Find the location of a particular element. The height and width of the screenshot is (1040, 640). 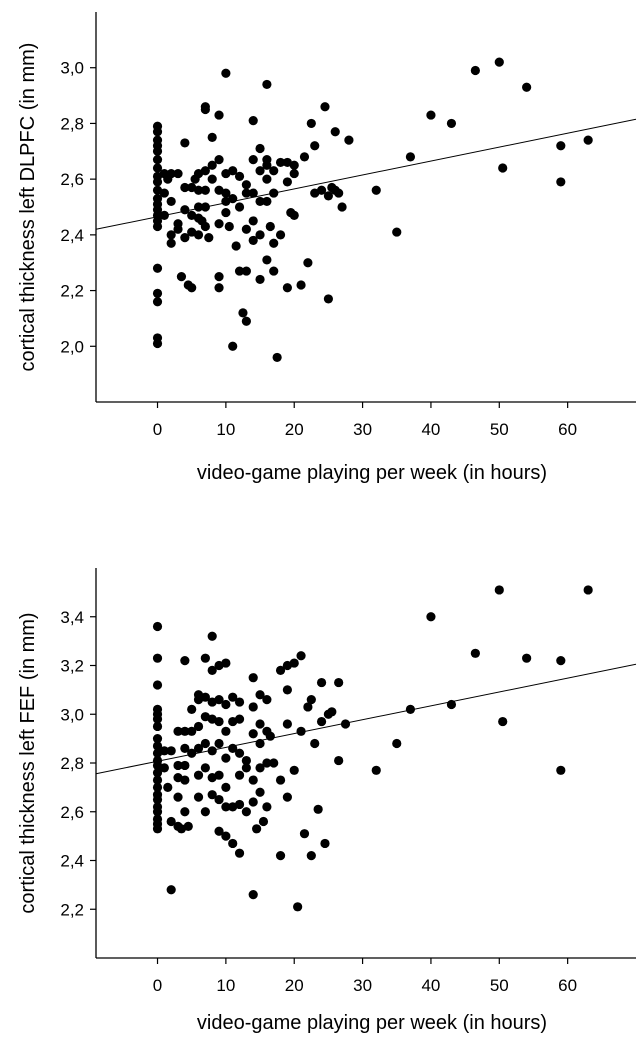

y-tick-label: 3,0 is located at coordinates (72, 68).